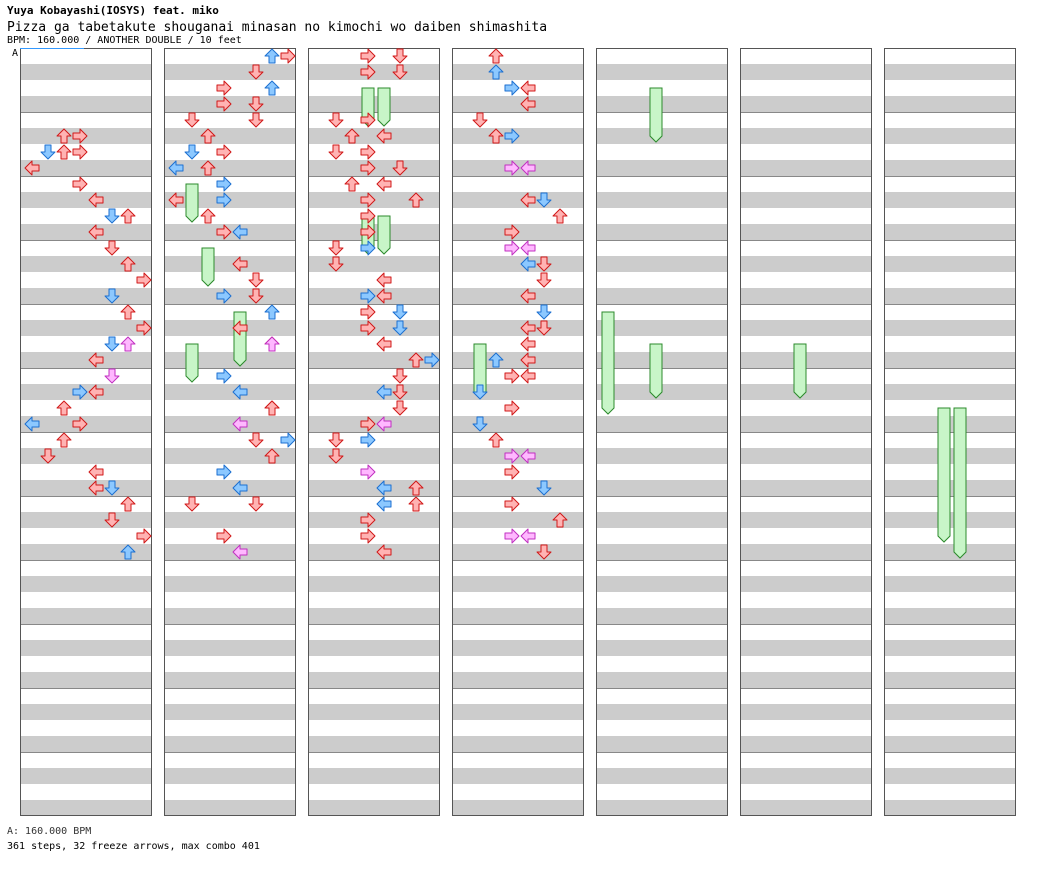 The height and width of the screenshot is (876, 1040). What do you see at coordinates (52, 48) in the screenshot?
I see `section-marker-line` at bounding box center [52, 48].